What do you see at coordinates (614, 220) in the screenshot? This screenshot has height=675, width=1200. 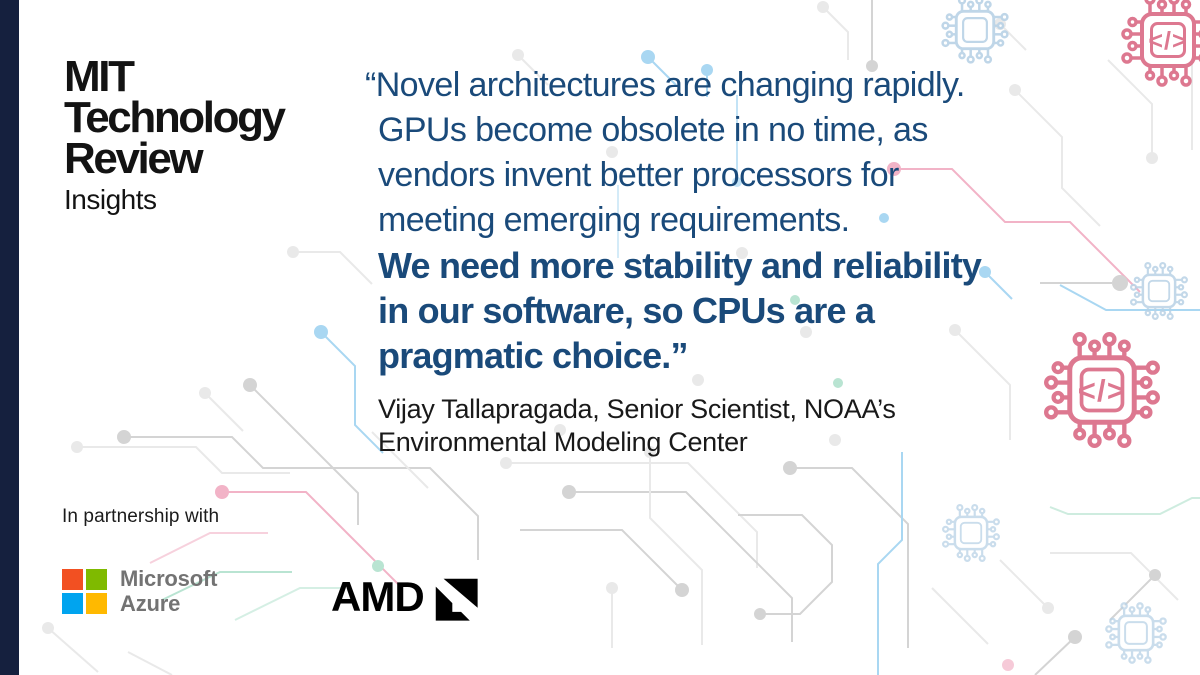 I see `quote-line: meeting emerging requirements.` at bounding box center [614, 220].